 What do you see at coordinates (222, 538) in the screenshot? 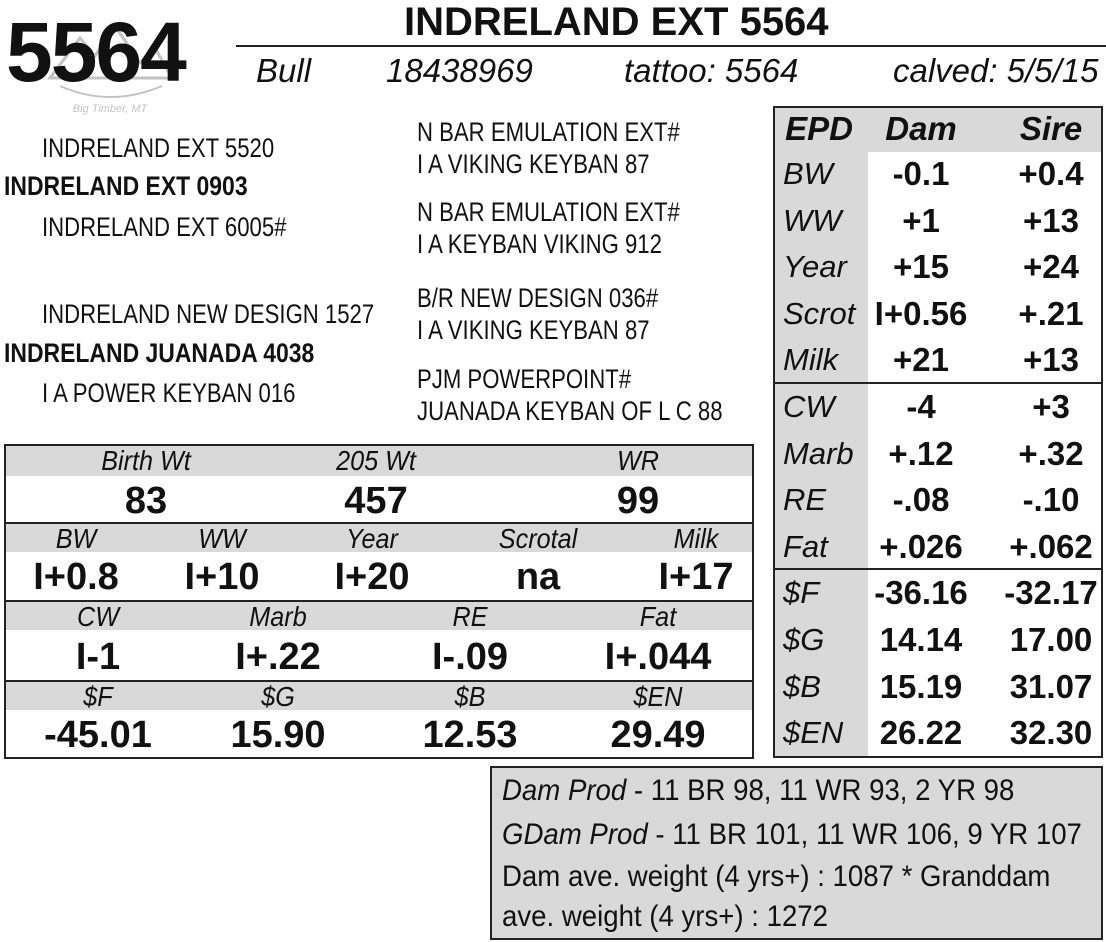
I see `label-ww: WW` at bounding box center [222, 538].